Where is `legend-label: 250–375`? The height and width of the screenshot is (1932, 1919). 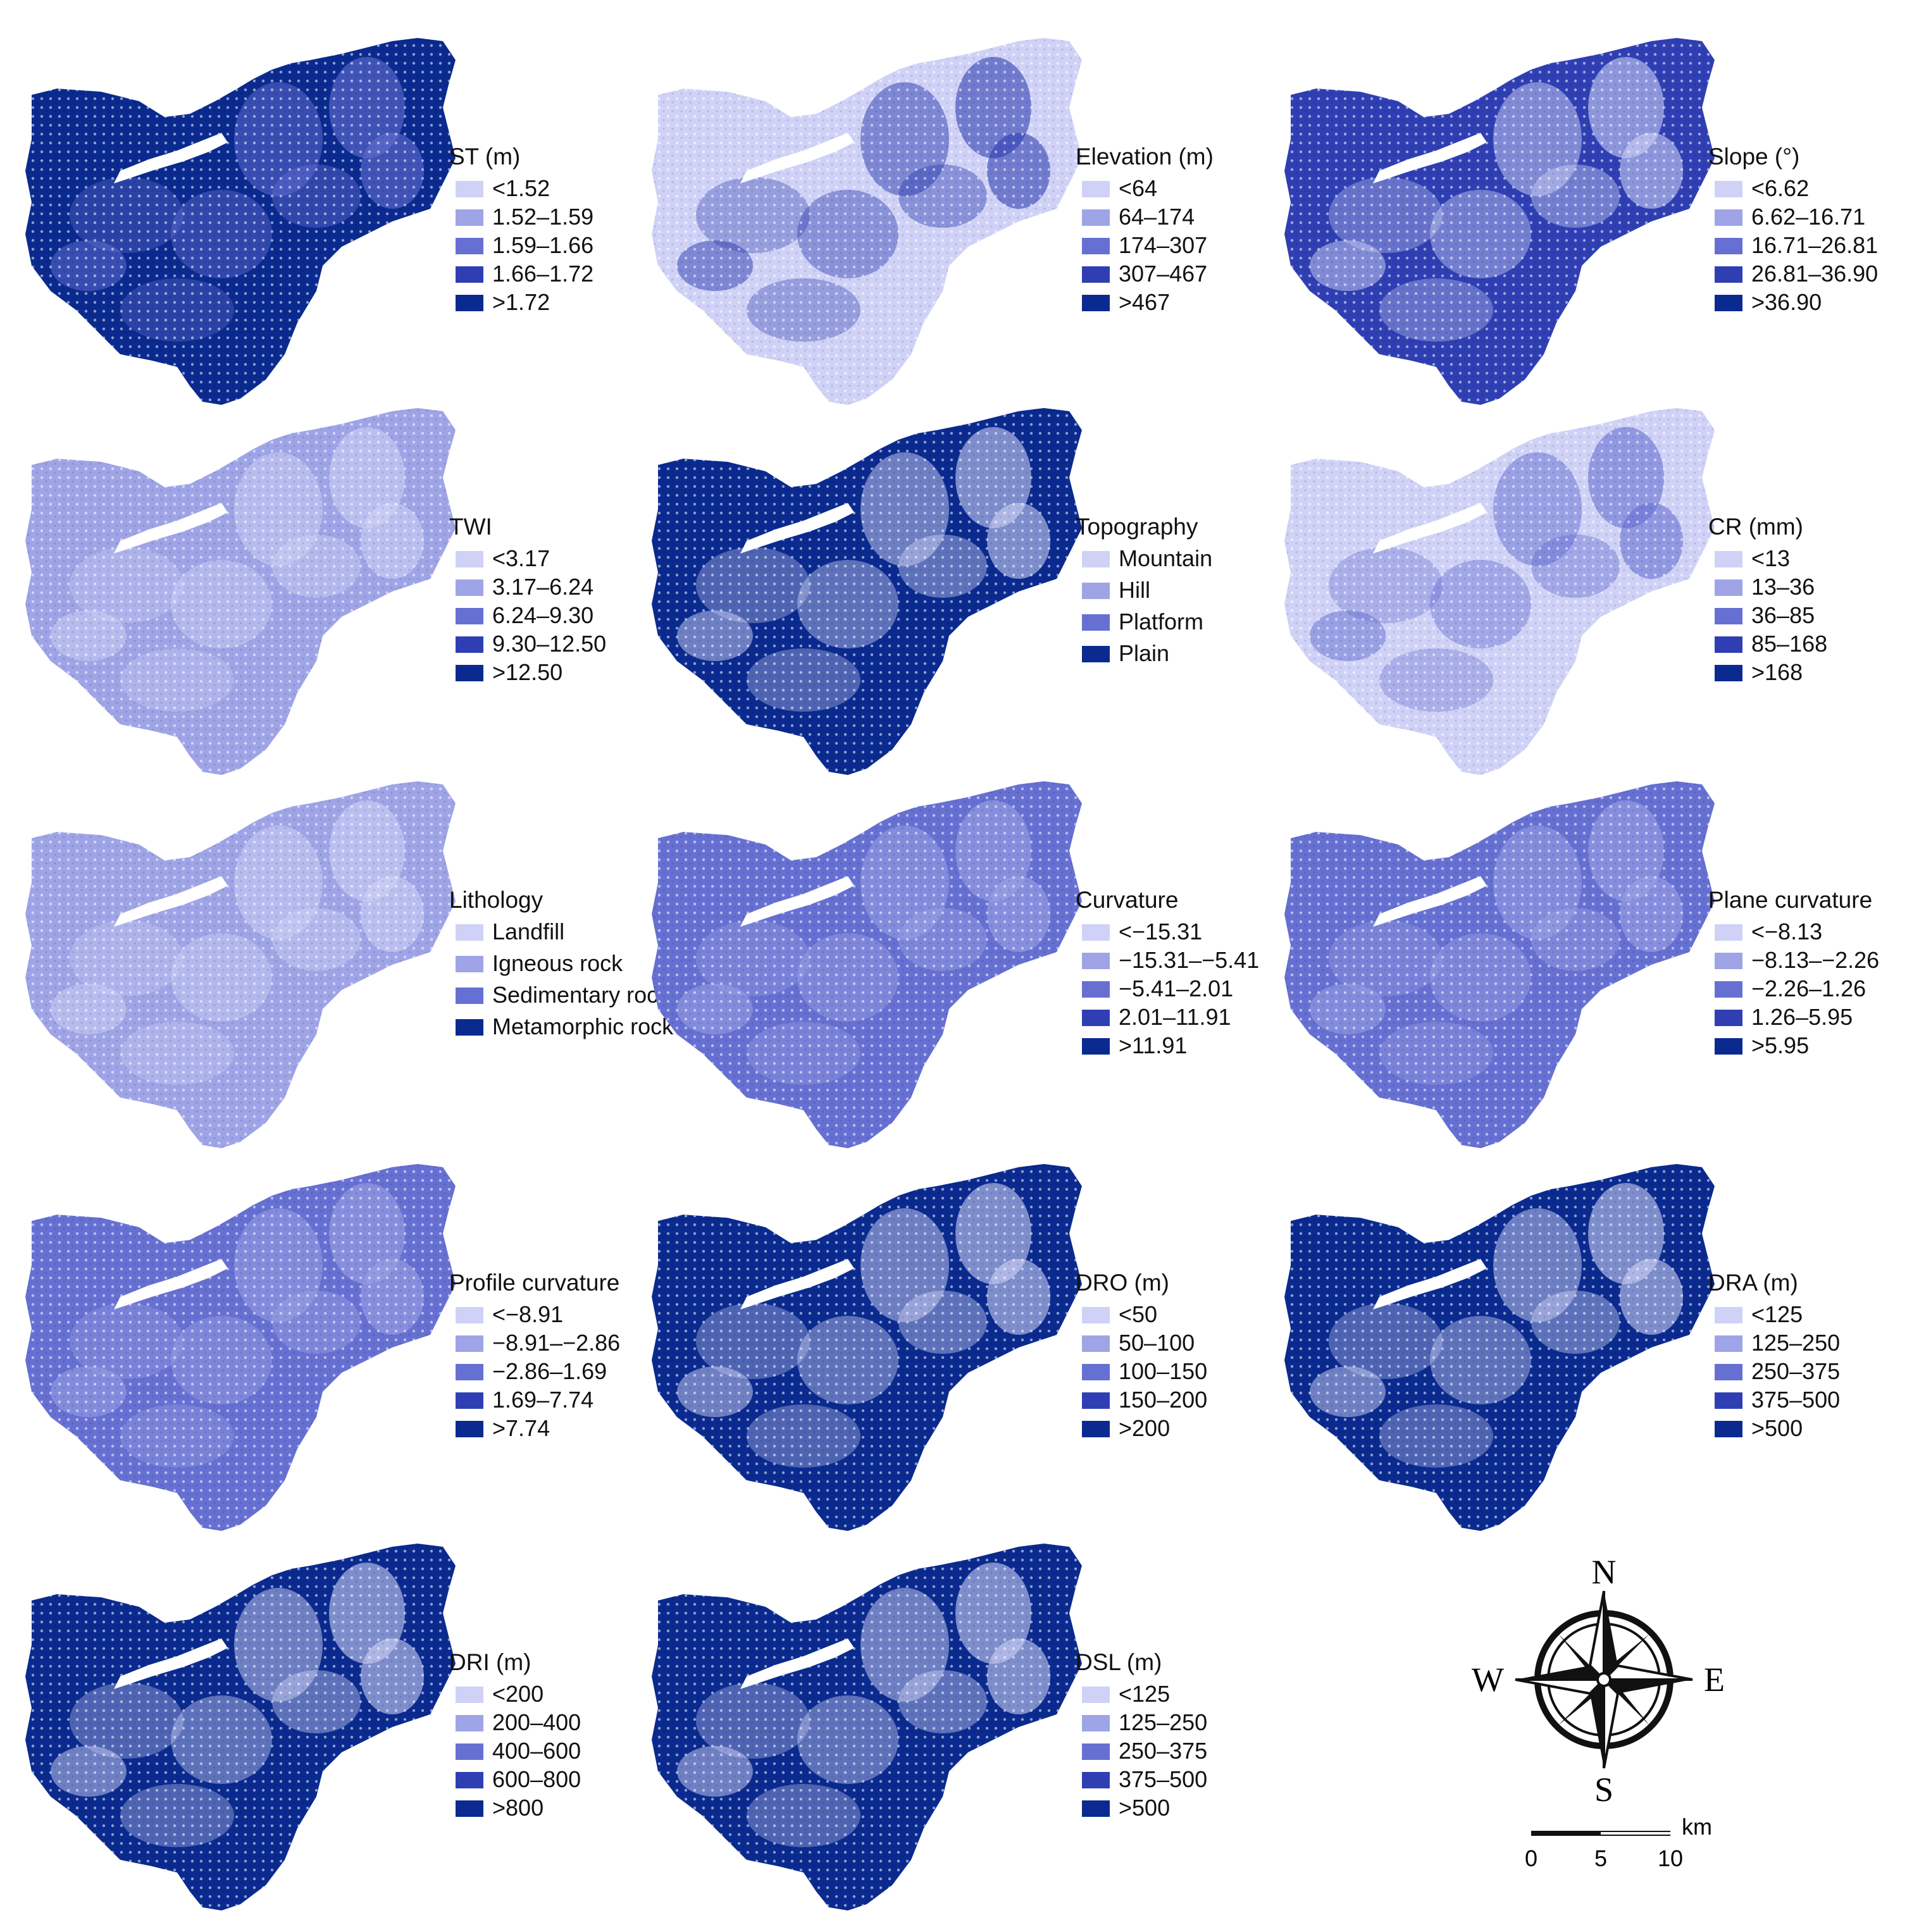 legend-label: 250–375 is located at coordinates (1795, 1371).